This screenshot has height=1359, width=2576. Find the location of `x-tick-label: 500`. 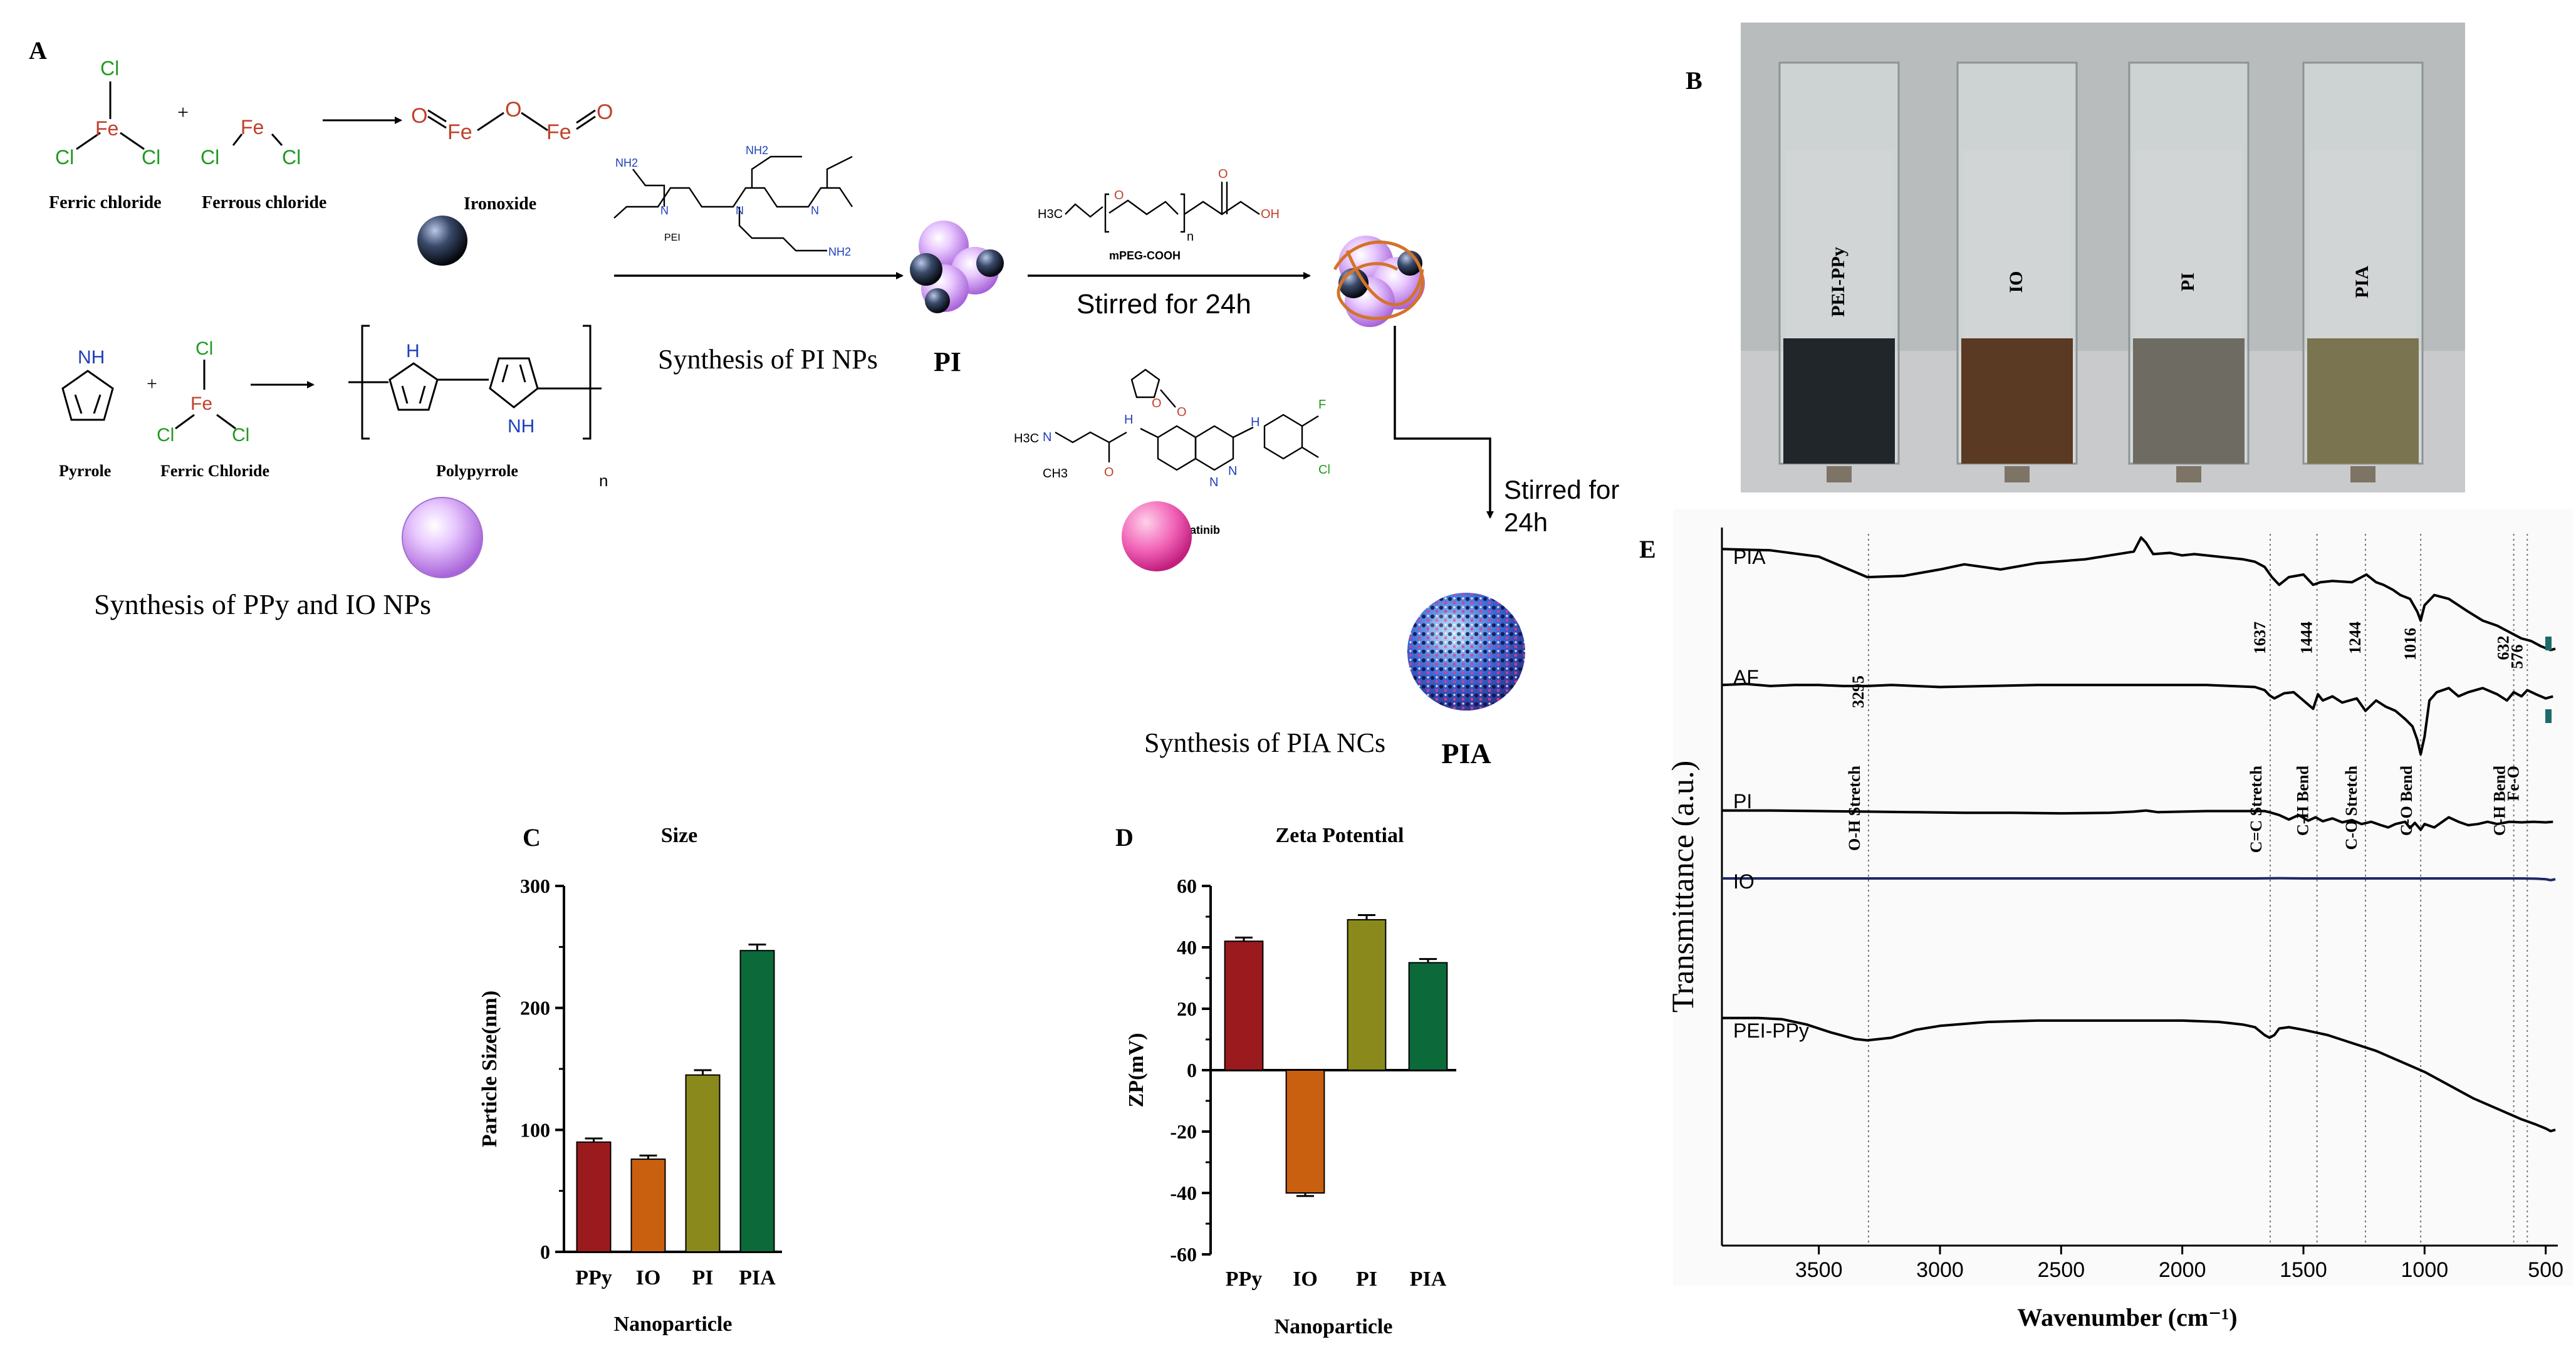

x-tick-label: 500 is located at coordinates (2545, 1270).